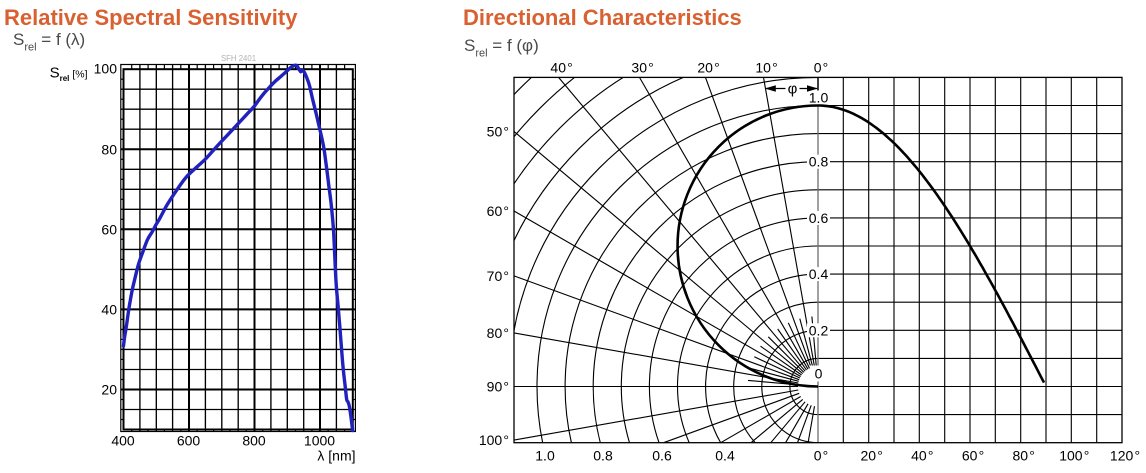 The image size is (1146, 473). What do you see at coordinates (69, 74) in the screenshot?
I see `svg-text: Srel [%]` at bounding box center [69, 74].